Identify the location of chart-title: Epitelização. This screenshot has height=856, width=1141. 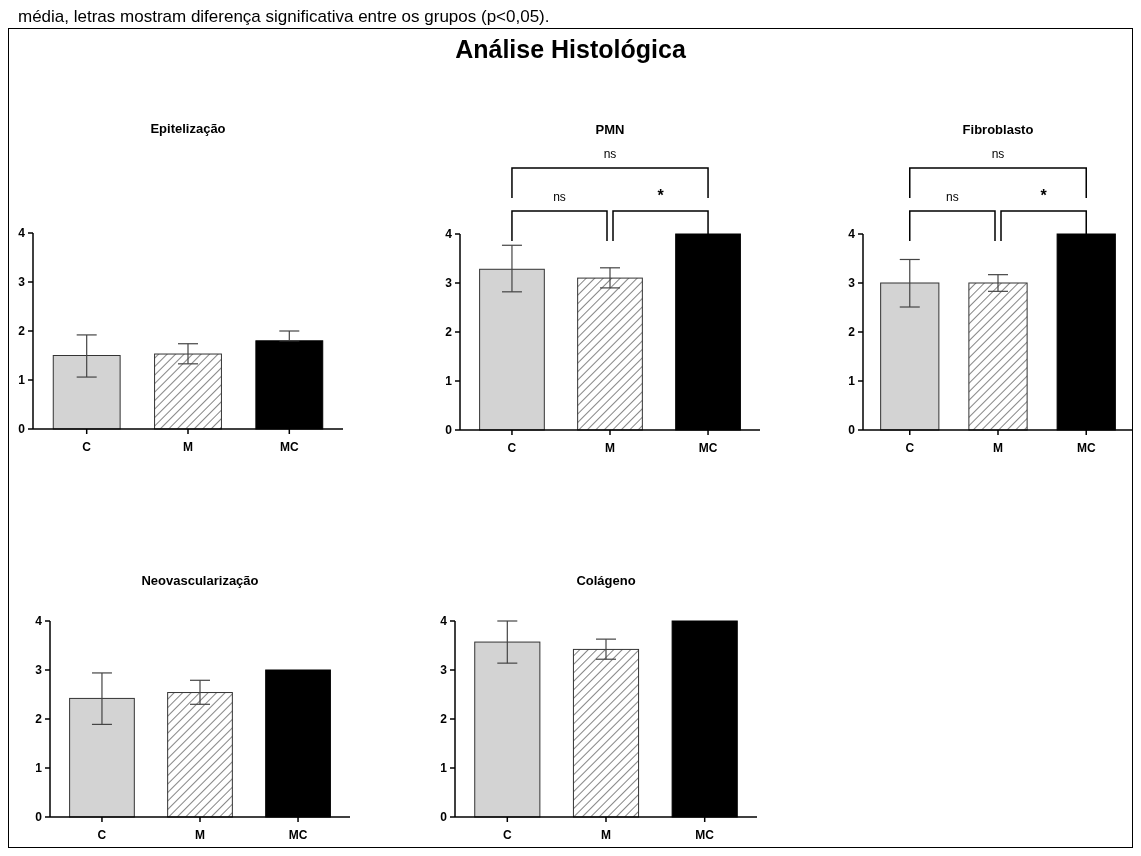
(188, 128).